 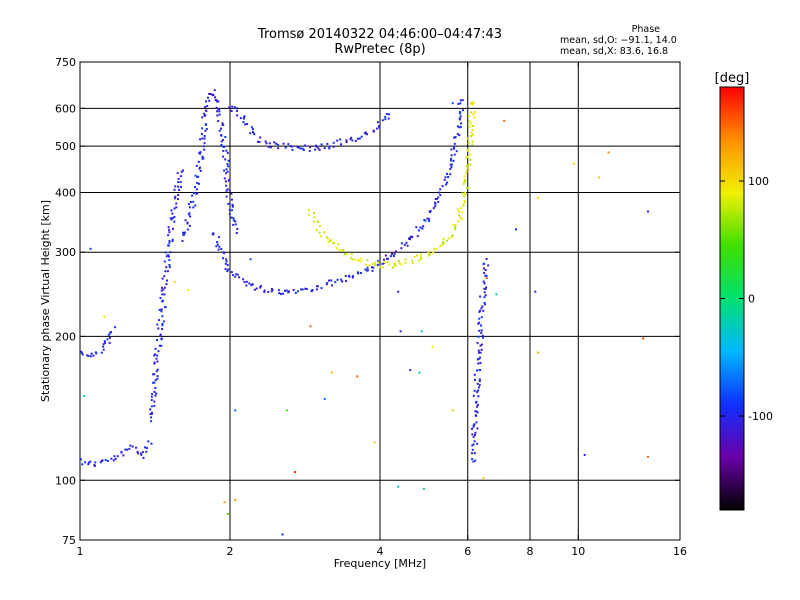 What do you see at coordinates (230, 551) in the screenshot?
I see `x-tick-label: 2` at bounding box center [230, 551].